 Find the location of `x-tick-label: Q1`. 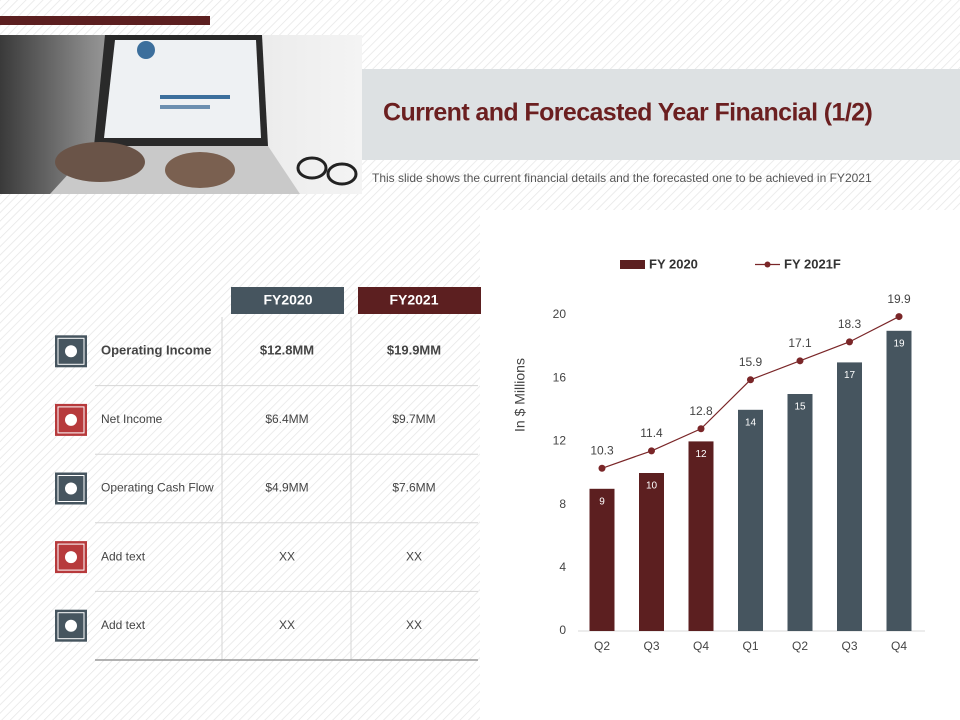

x-tick-label: Q1 is located at coordinates (750, 646).